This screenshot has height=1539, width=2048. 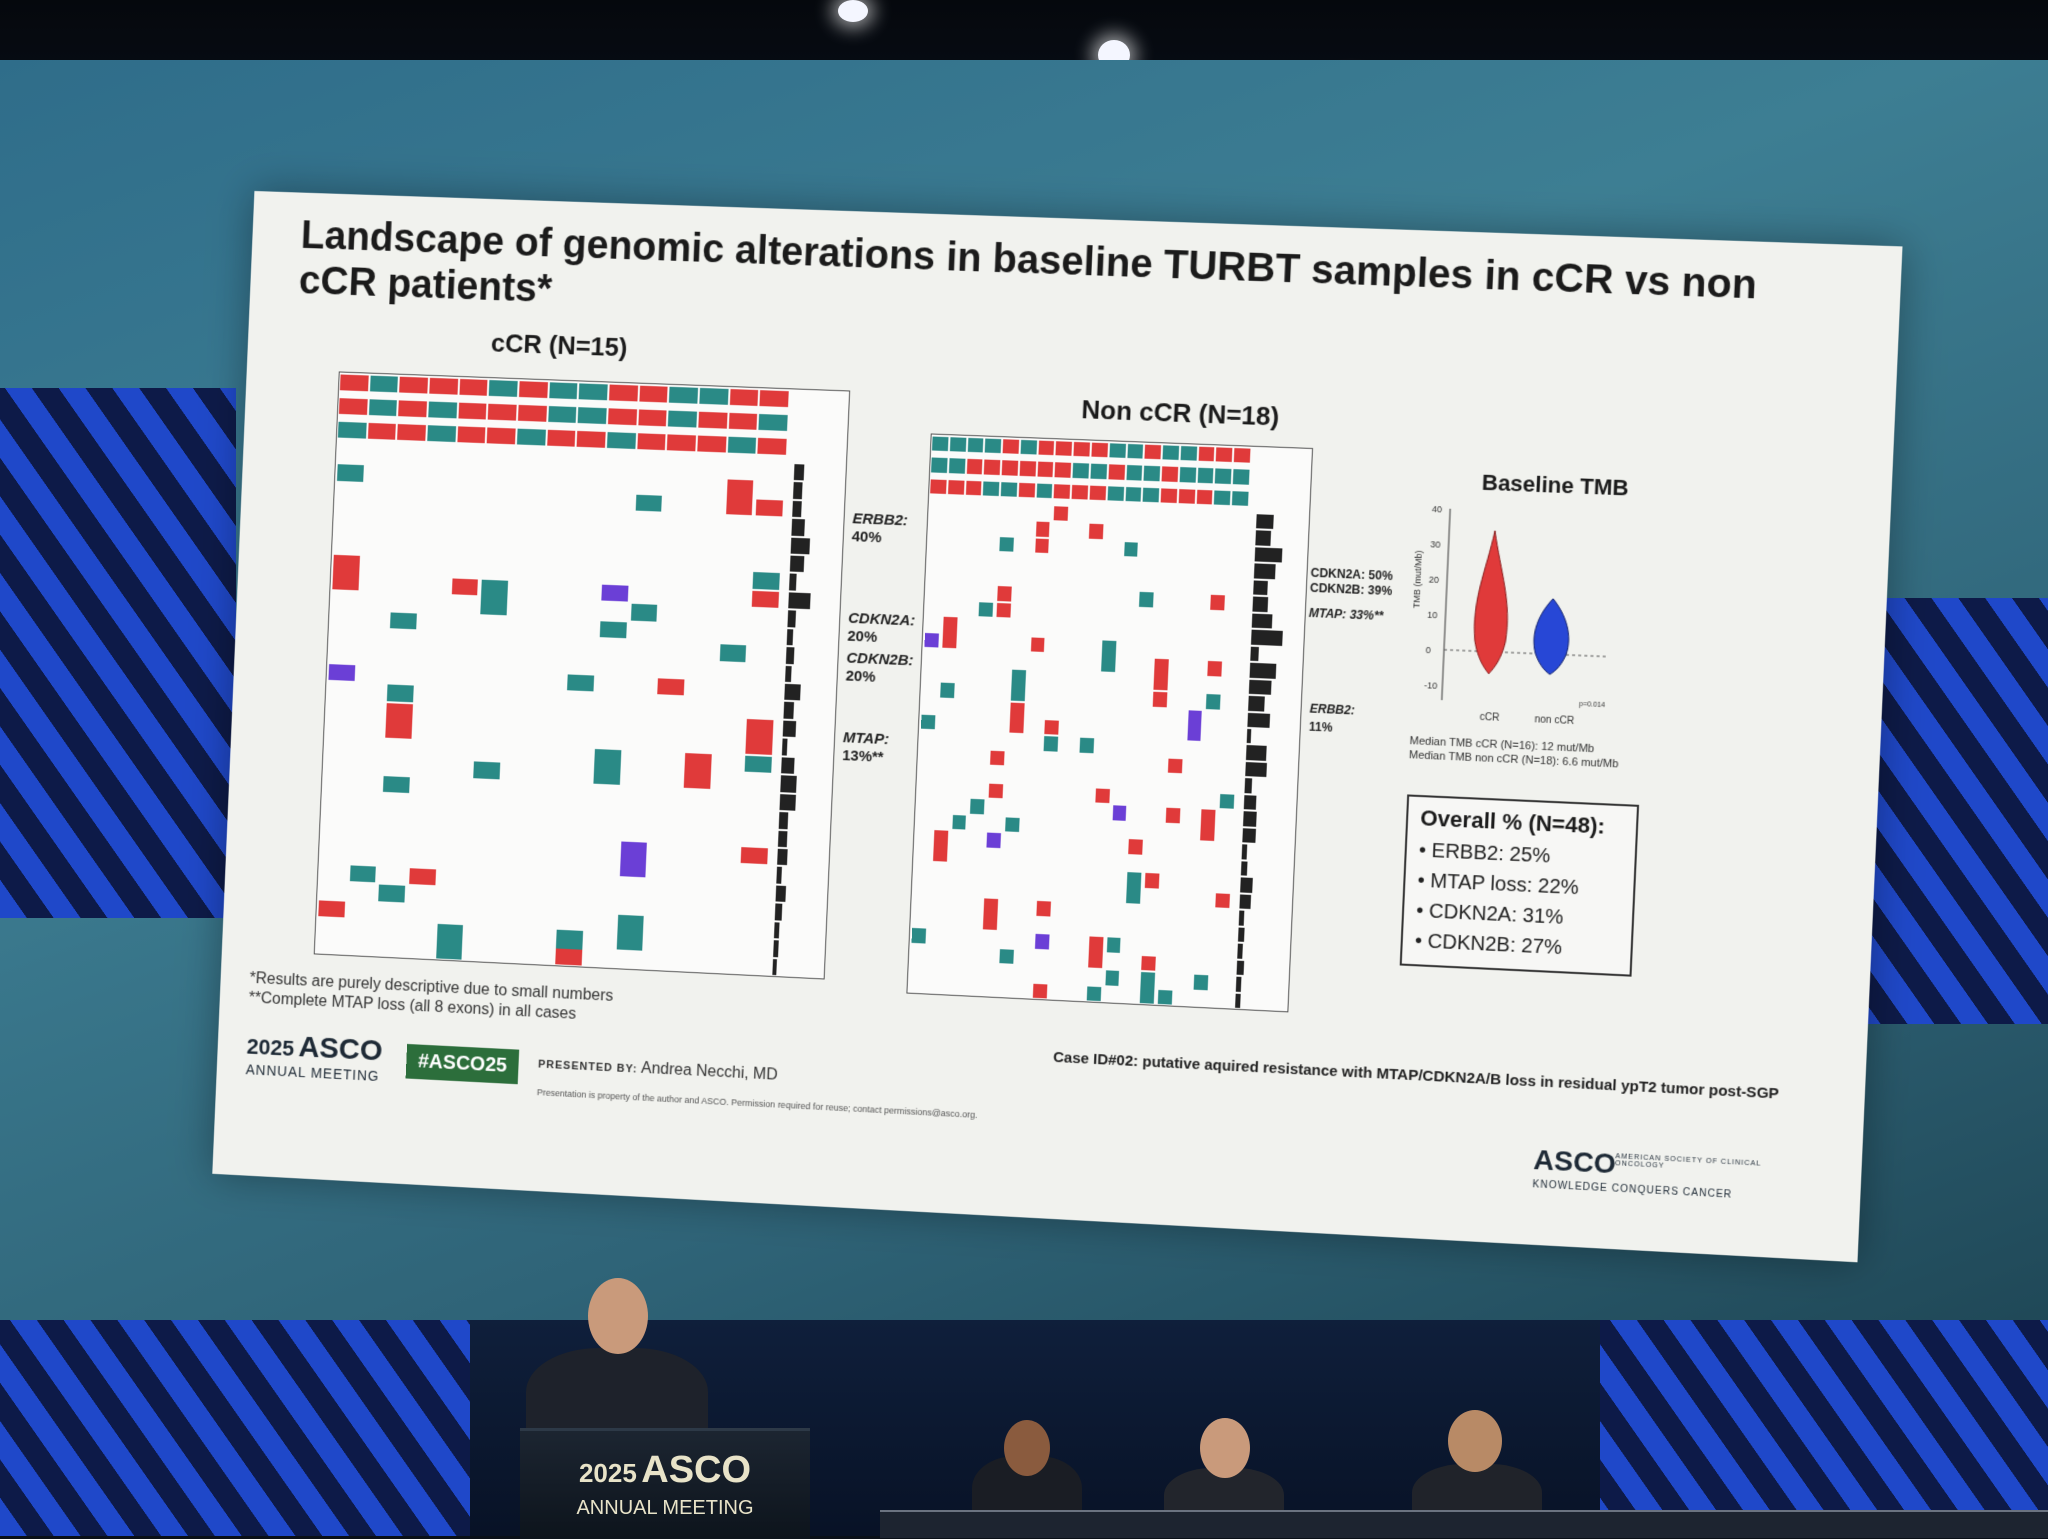 I want to click on panel-table, so click(x=1464, y=1524).